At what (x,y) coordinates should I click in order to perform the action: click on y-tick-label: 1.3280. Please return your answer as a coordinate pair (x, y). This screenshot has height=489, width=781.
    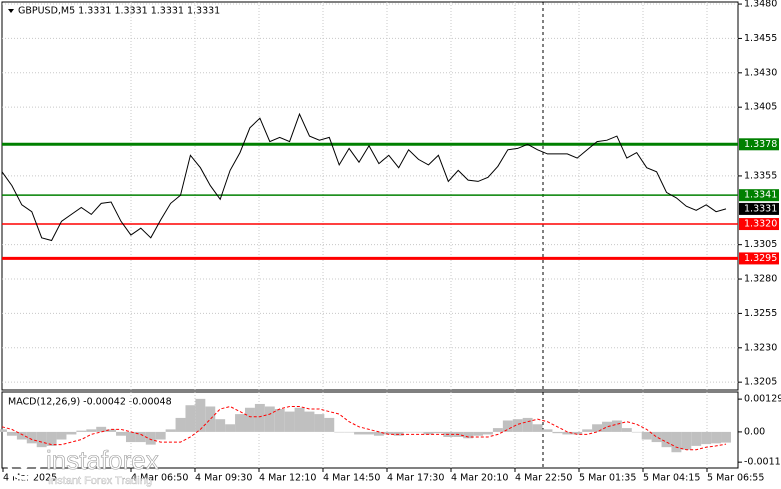
    Looking at the image, I should click on (760, 279).